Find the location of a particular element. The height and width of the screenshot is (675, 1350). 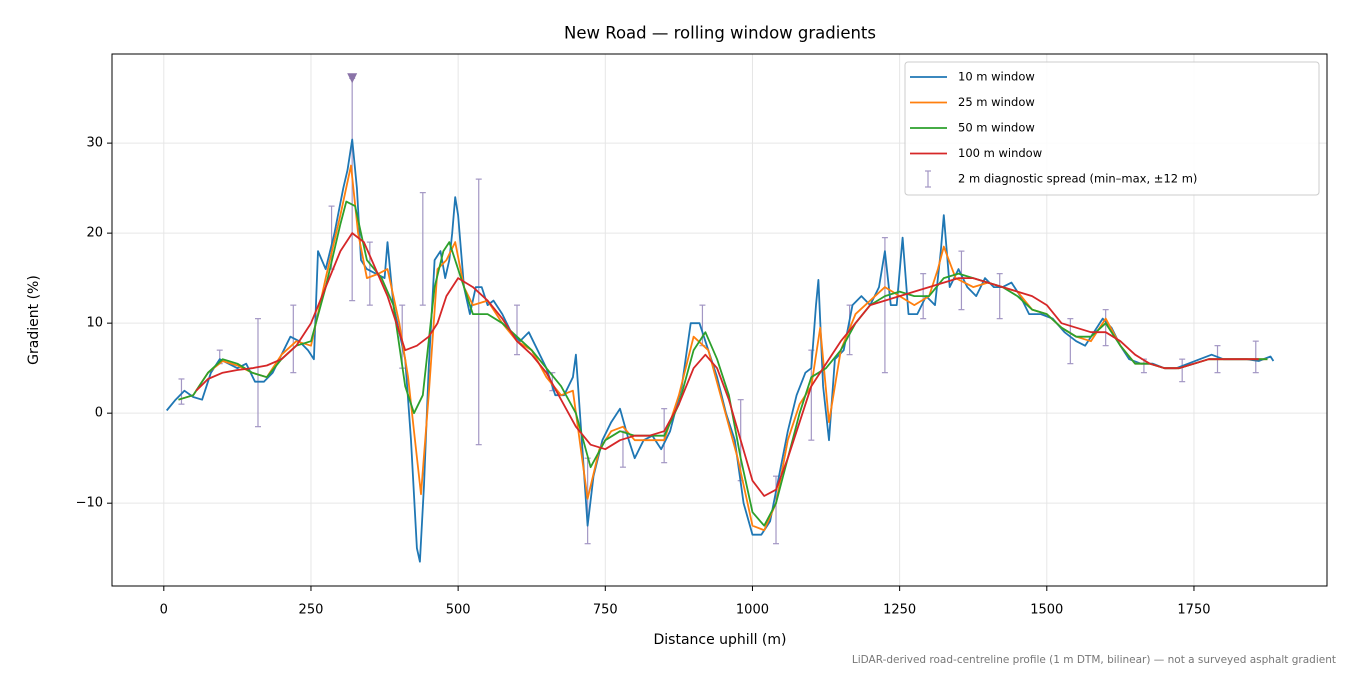

y-tick-label: 10 is located at coordinates (94, 323).